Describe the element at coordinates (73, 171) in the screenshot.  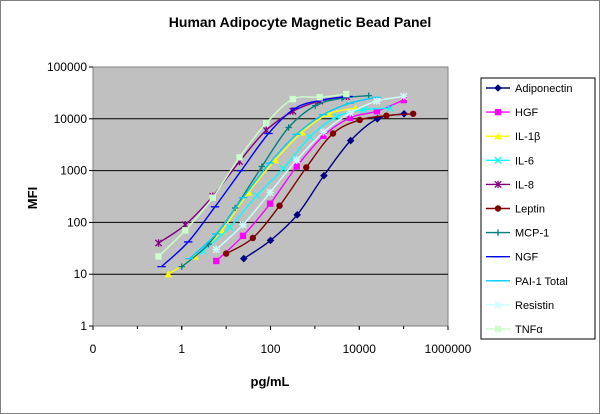
I see `y-tick-label: 1000` at that location.